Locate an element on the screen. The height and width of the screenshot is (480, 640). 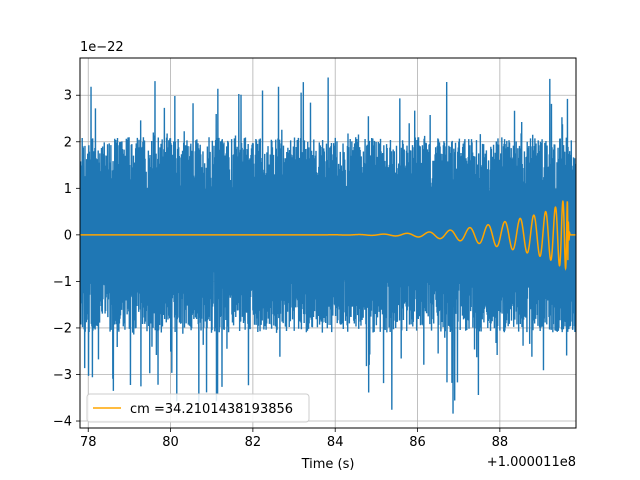
x-axis-label: Time (s) is located at coordinates (328, 464).